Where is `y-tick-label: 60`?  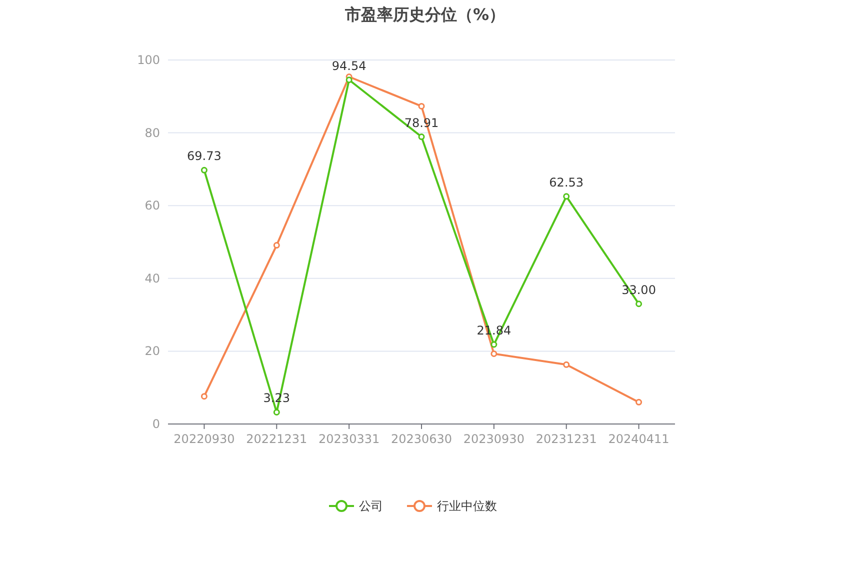 y-tick-label: 60 is located at coordinates (152, 205).